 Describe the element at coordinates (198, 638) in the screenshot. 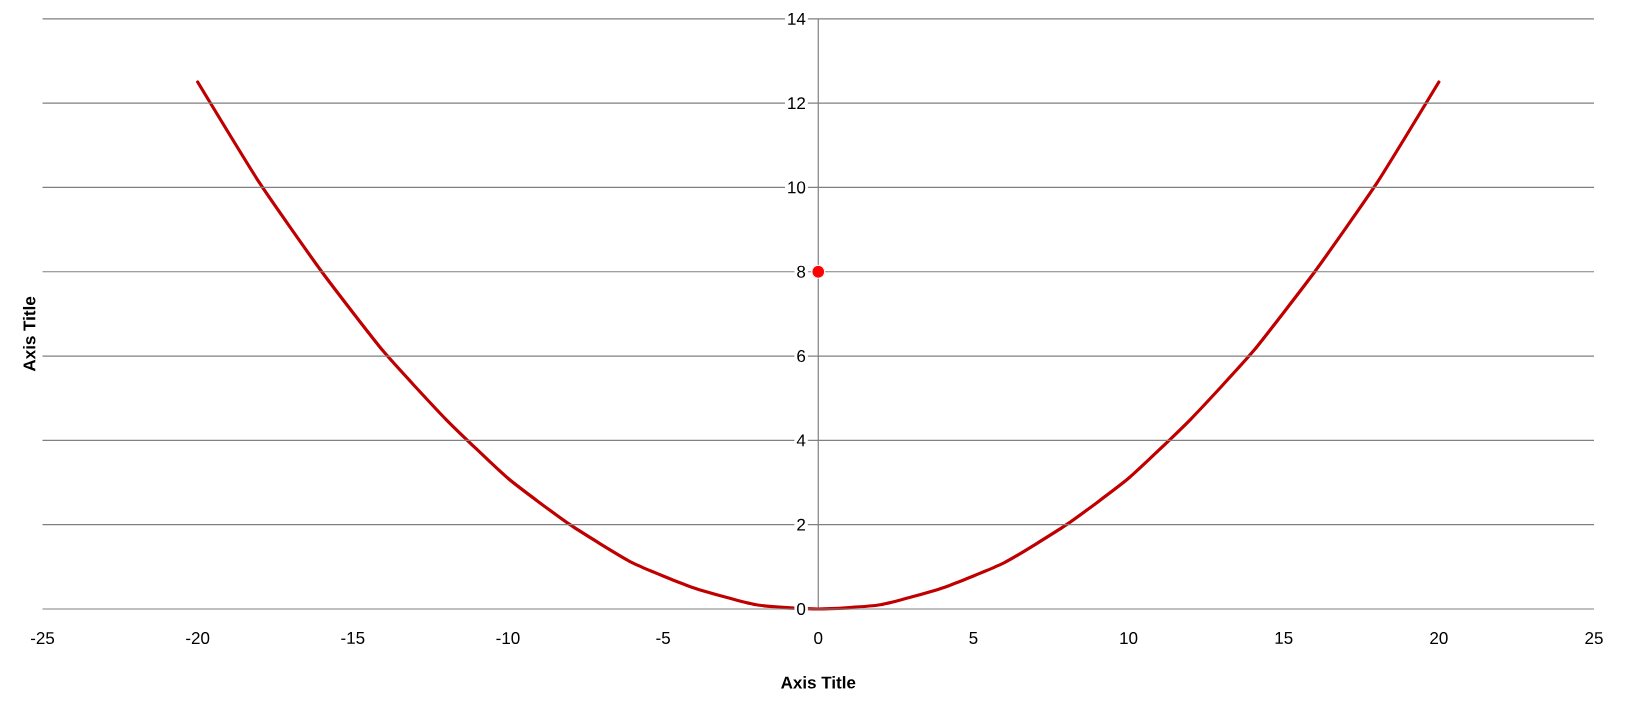

I see `x-tick-label: -20` at that location.